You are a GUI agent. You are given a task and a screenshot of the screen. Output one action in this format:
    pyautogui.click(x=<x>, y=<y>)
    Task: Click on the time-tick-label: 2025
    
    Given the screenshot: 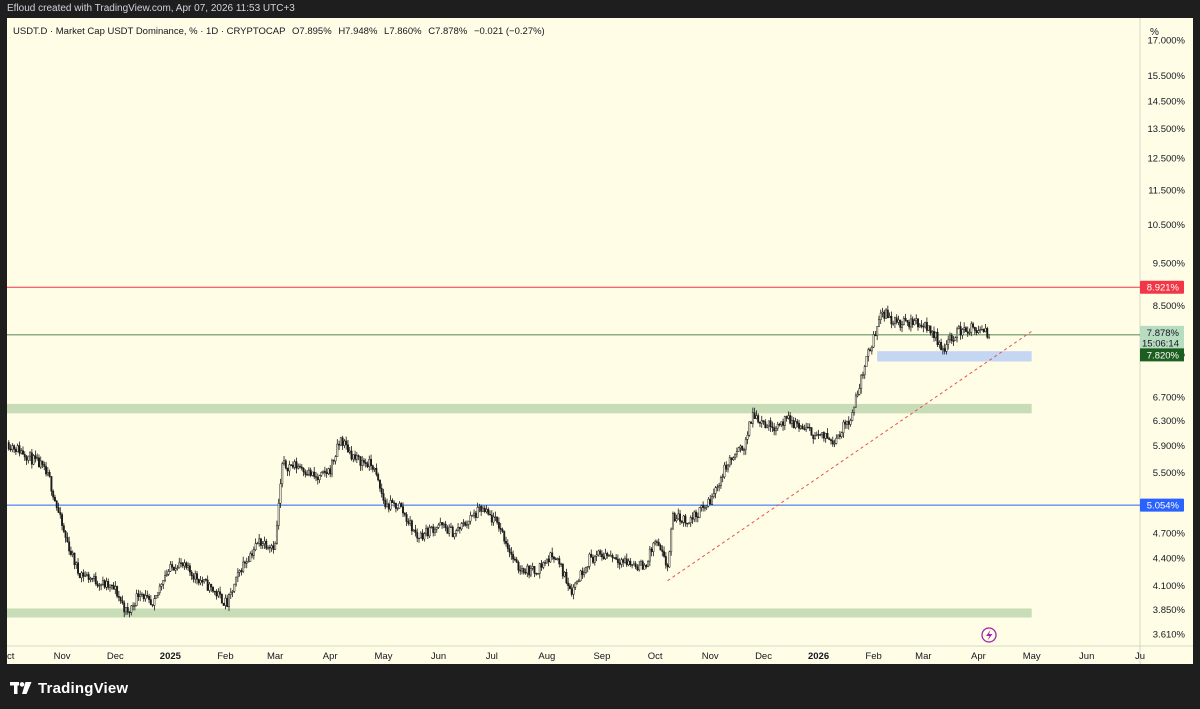 What is the action you would take?
    pyautogui.click(x=171, y=656)
    